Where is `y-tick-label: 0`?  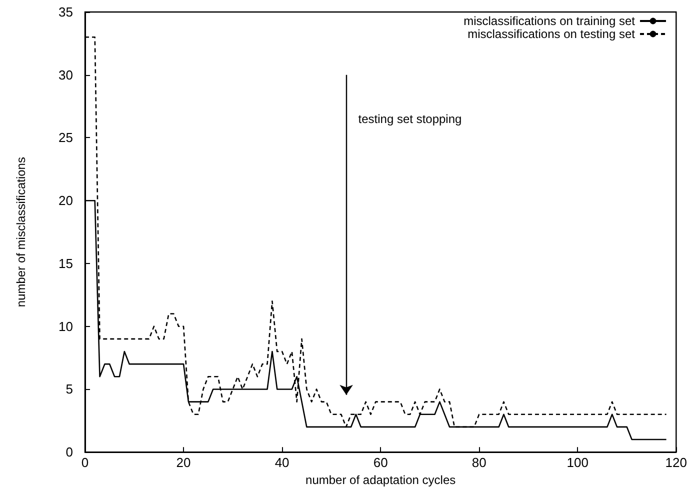
y-tick-label: 0 is located at coordinates (69, 452).